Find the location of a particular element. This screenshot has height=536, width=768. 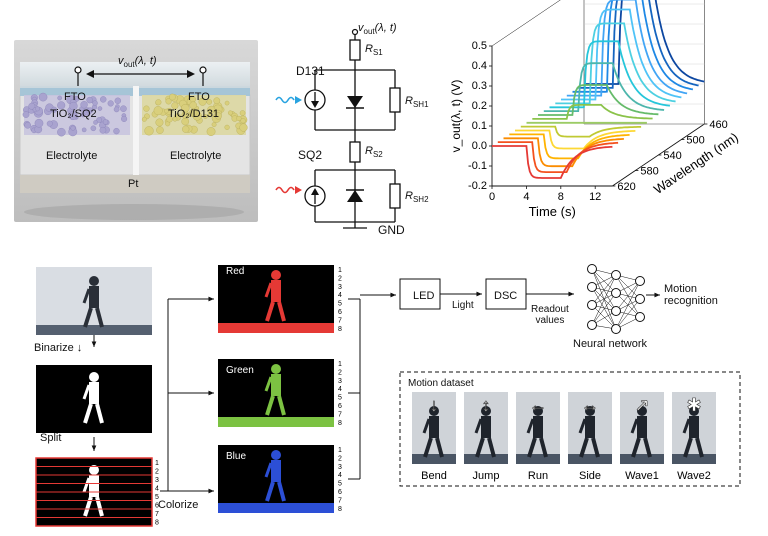

blue-row-number: 2 is located at coordinates (340, 458).